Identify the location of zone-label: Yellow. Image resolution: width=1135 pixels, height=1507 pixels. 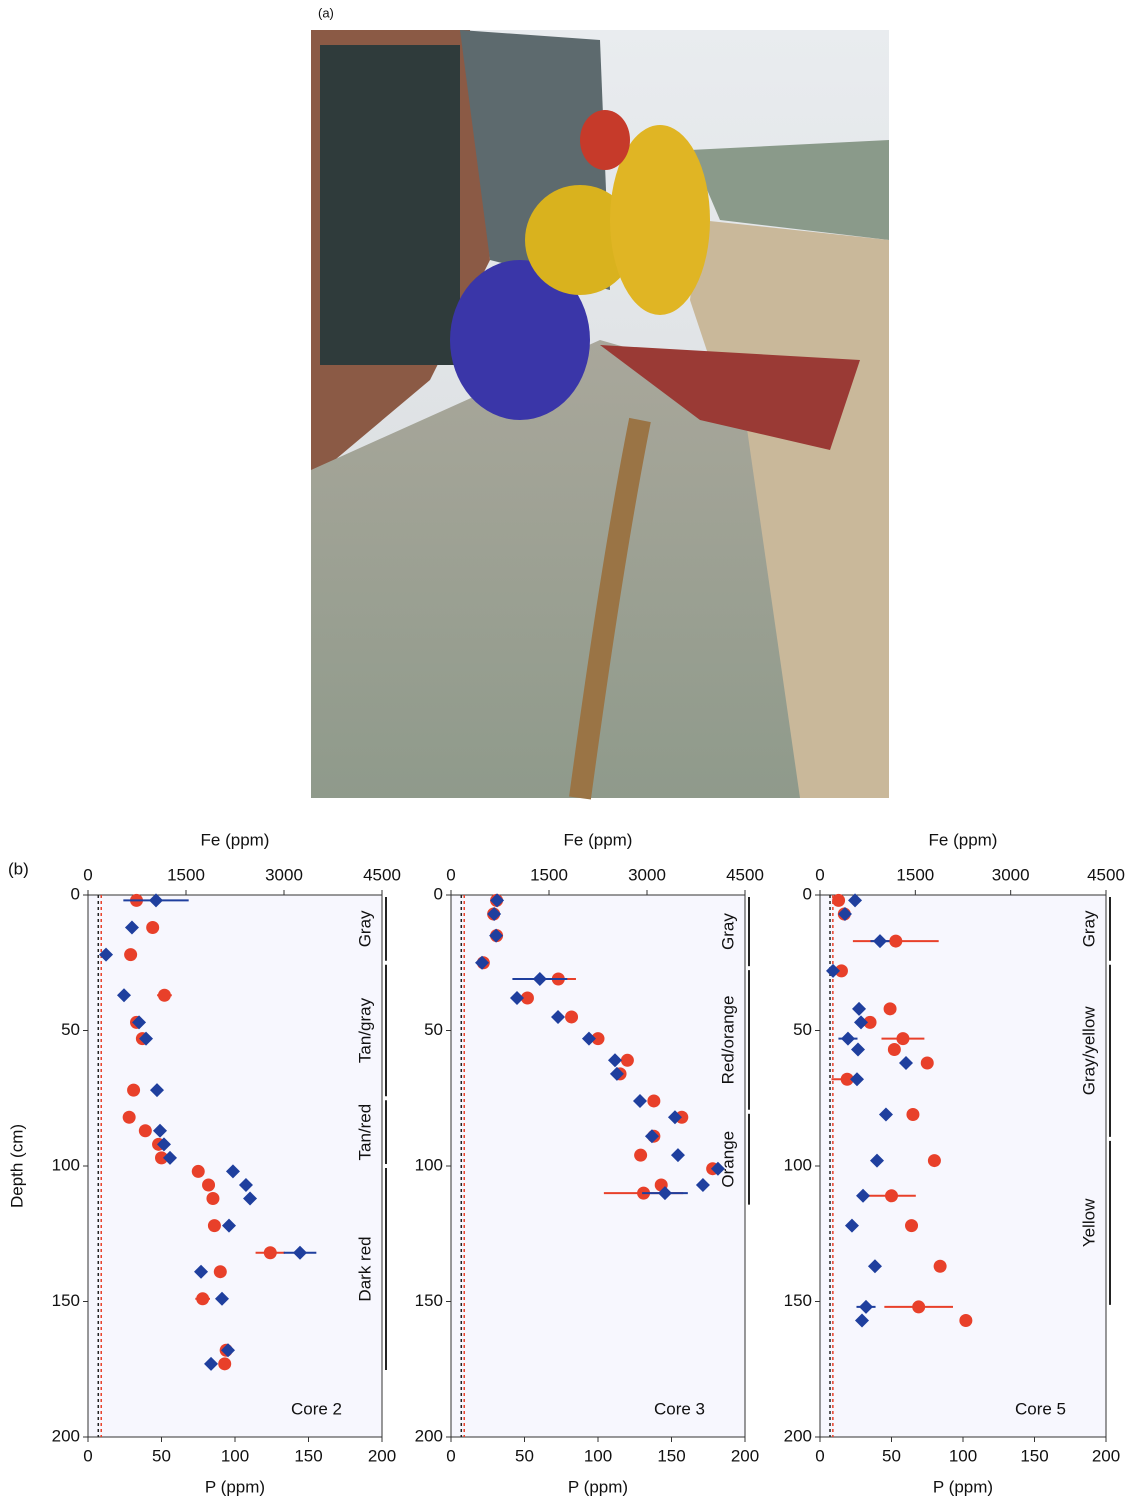
(1088, 1222).